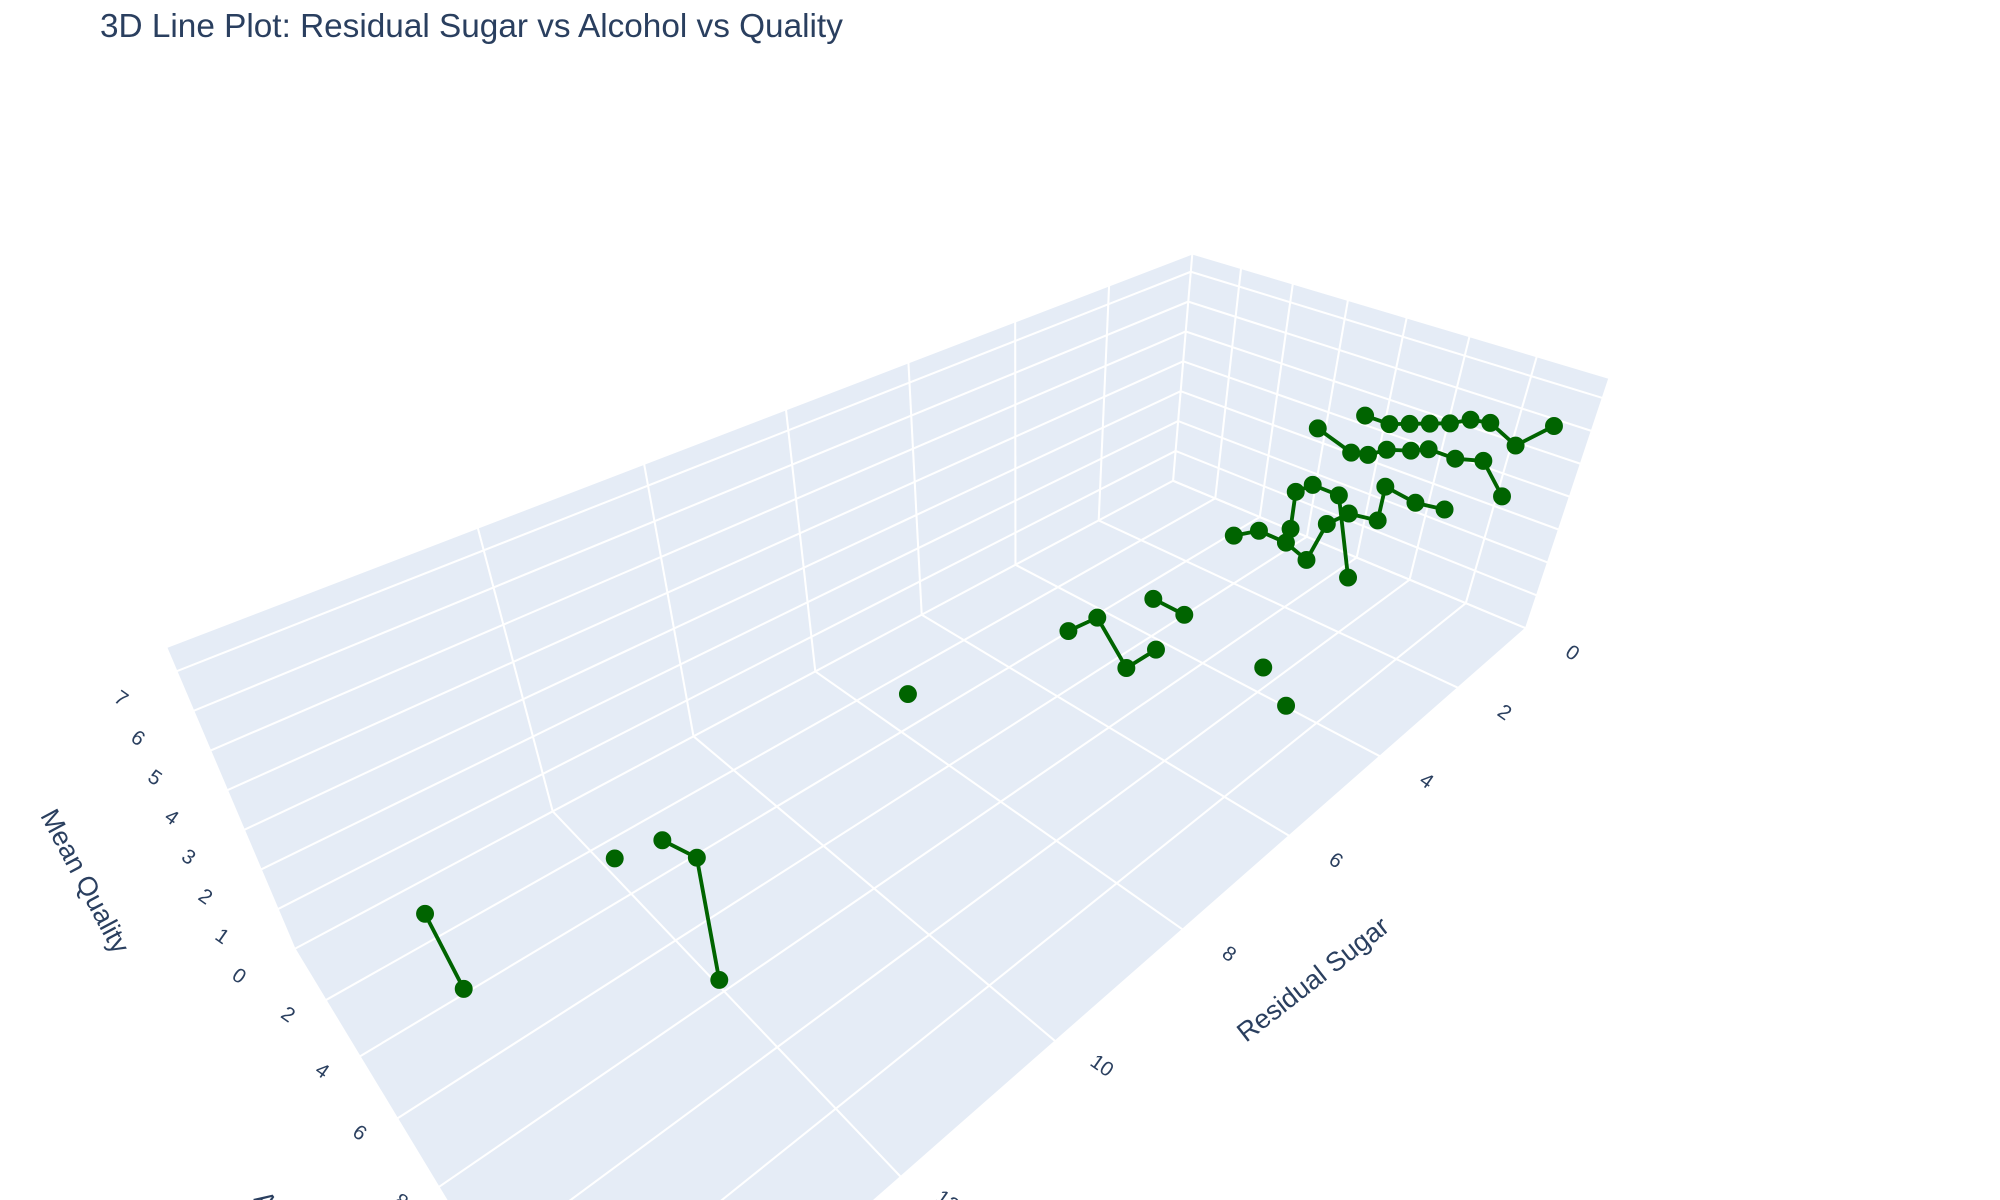 The width and height of the screenshot is (2000, 1200). Describe the element at coordinates (188, 856) in the screenshot. I see `z-tick-label: 3` at that location.